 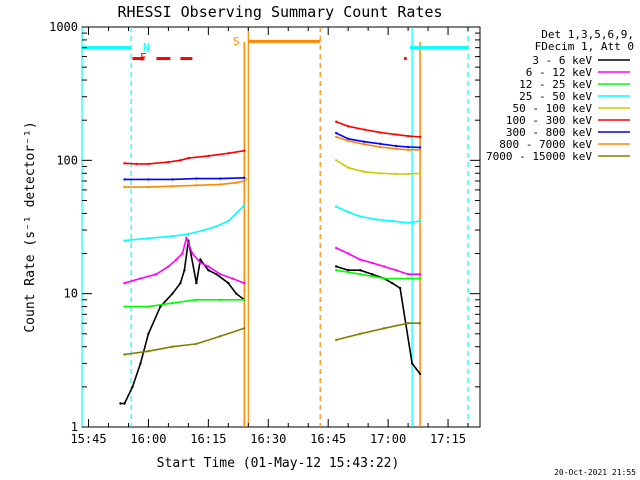 I want to click on x-axis-label: Start Time (01-May-12 15:43:22), so click(x=278, y=463).